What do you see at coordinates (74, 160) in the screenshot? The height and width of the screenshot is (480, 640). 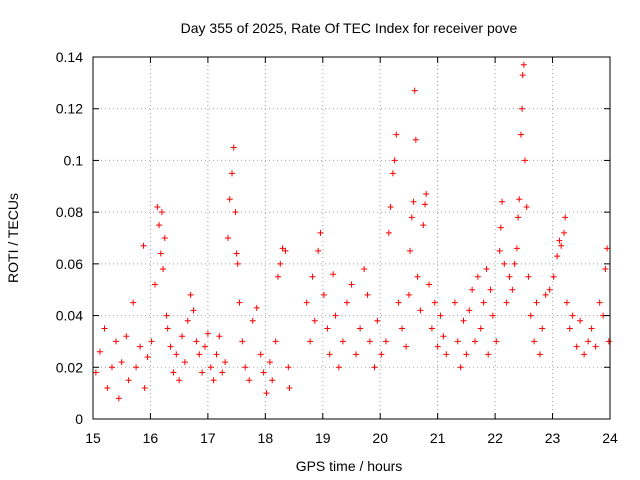 I see `y-tick-label: 0.1` at bounding box center [74, 160].